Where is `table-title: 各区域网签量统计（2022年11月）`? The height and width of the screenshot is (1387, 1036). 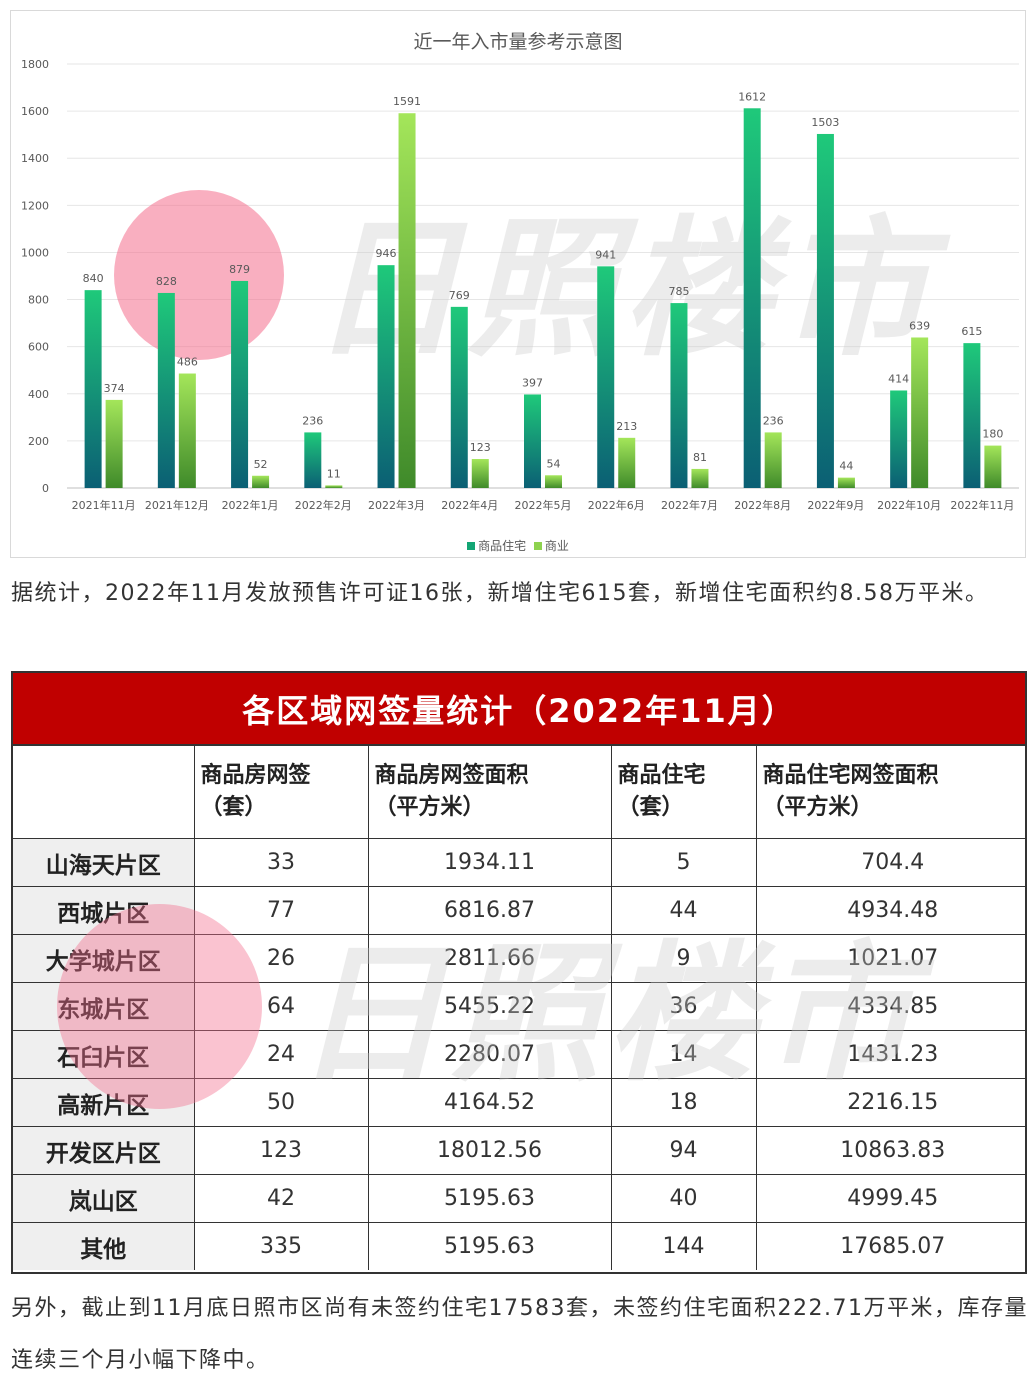
table-title: 各区域网签量统计（2022年11月） is located at coordinates (519, 709).